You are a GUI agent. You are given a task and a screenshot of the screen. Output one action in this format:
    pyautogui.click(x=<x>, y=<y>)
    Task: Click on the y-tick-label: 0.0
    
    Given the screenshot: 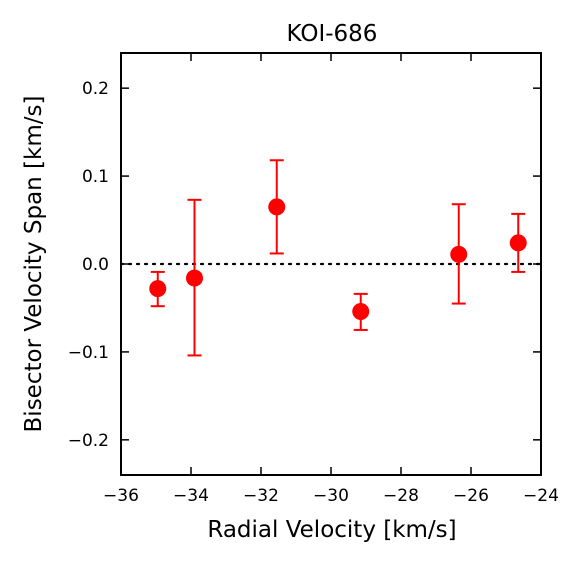 What is the action you would take?
    pyautogui.click(x=95, y=265)
    